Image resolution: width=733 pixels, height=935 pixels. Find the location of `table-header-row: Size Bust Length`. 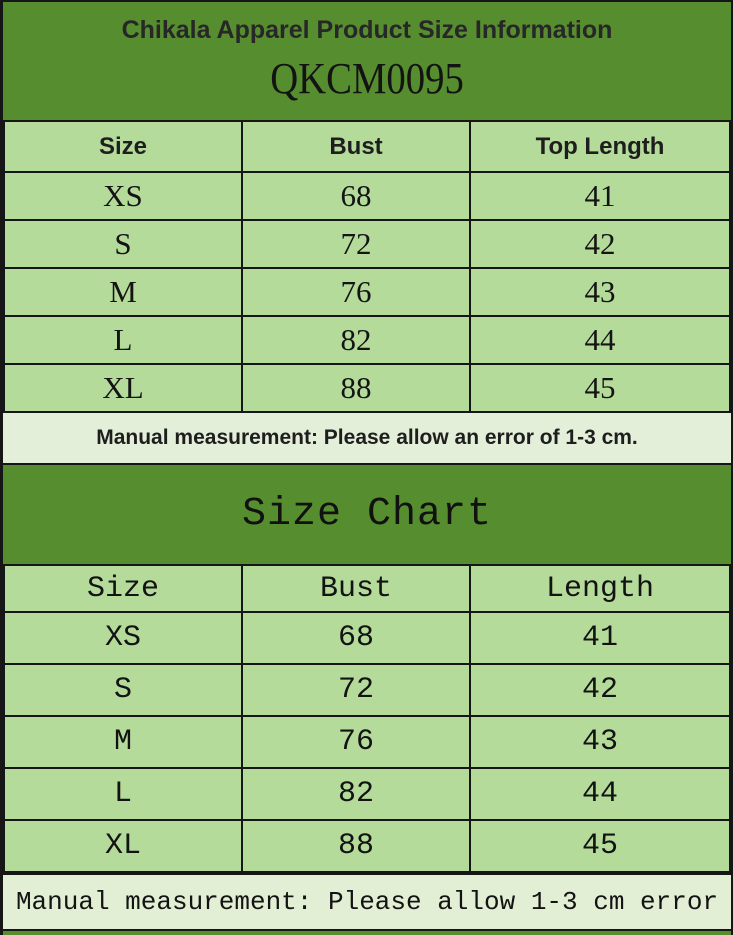

table-header-row: Size Bust Length is located at coordinates (367, 588).